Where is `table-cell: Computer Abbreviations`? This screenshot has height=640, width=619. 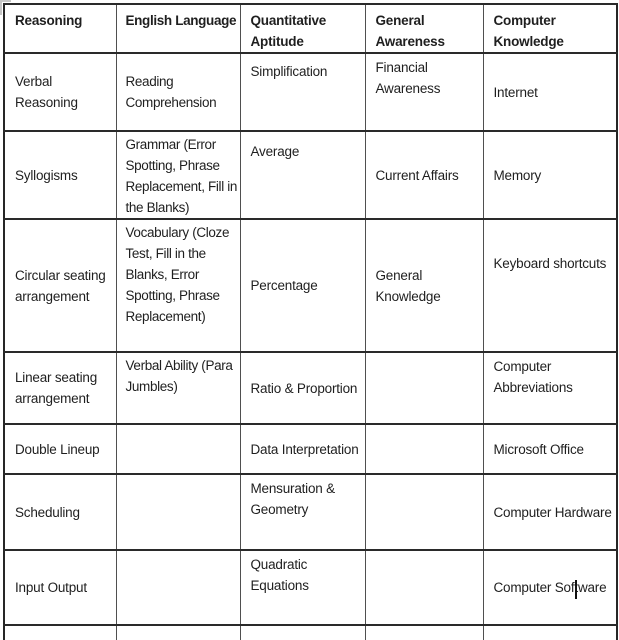 table-cell: Computer Abbreviations is located at coordinates (550, 388).